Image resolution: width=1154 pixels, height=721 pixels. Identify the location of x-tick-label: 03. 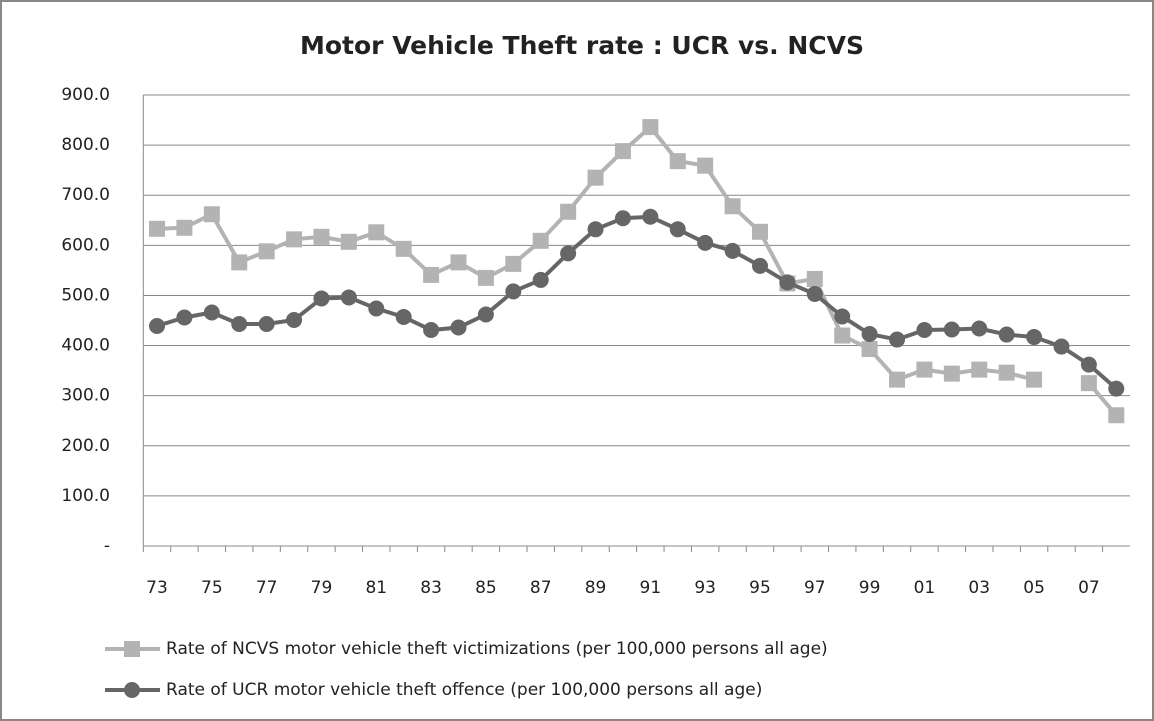
(979, 588).